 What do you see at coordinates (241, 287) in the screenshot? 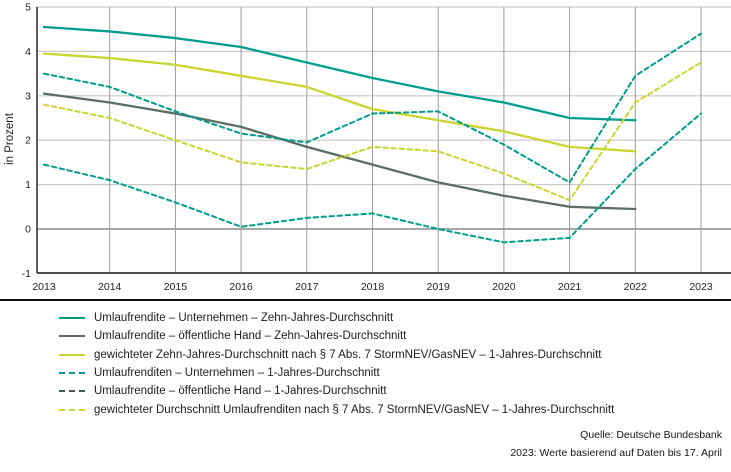
I see `x-tick-2016: 2016` at bounding box center [241, 287].